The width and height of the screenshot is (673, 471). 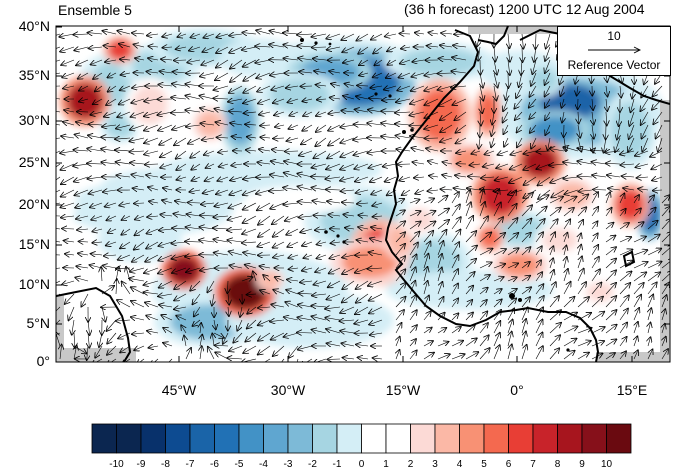 What do you see at coordinates (629, 259) in the screenshot?
I see `lake-chad` at bounding box center [629, 259].